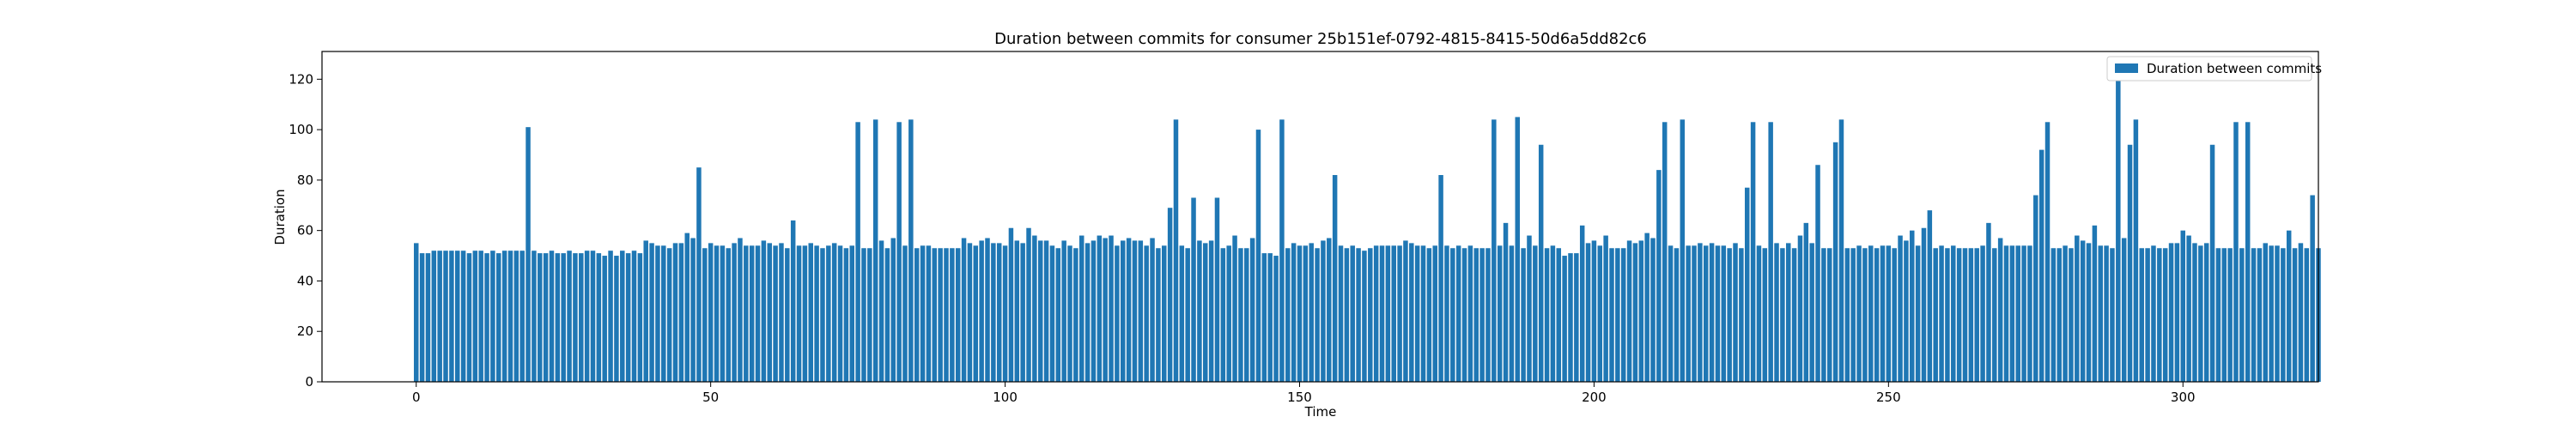 Image resolution: width=2576 pixels, height=429 pixels. I want to click on y-tick-label: 80, so click(305, 180).